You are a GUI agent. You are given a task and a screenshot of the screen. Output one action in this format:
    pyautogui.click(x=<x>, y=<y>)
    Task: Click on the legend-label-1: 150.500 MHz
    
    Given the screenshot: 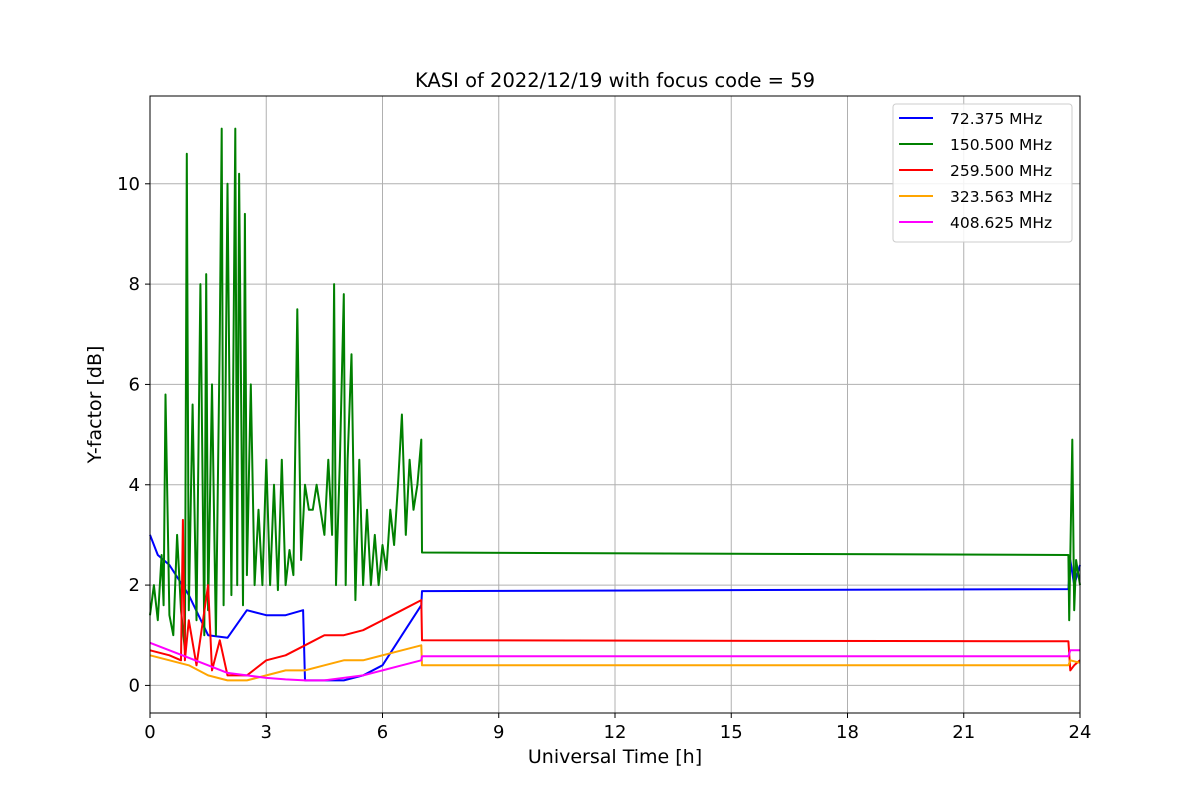 What is the action you would take?
    pyautogui.click(x=1001, y=145)
    